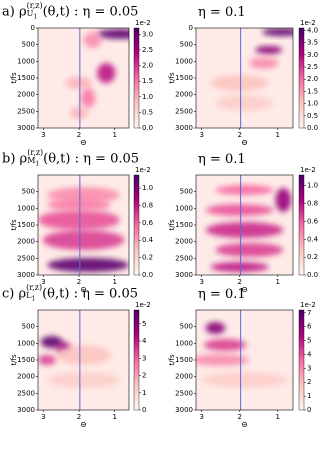  I want to click on title-part: (θ,t), so click(56, 294).